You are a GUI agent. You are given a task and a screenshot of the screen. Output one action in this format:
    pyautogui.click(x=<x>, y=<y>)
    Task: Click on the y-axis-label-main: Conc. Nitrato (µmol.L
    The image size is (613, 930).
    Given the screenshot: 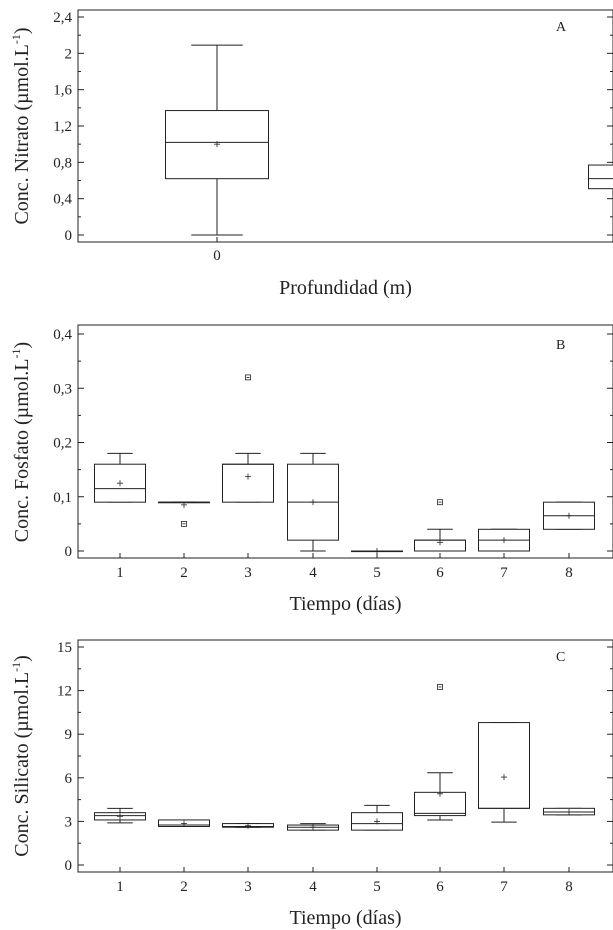 What is the action you would take?
    pyautogui.click(x=22, y=134)
    